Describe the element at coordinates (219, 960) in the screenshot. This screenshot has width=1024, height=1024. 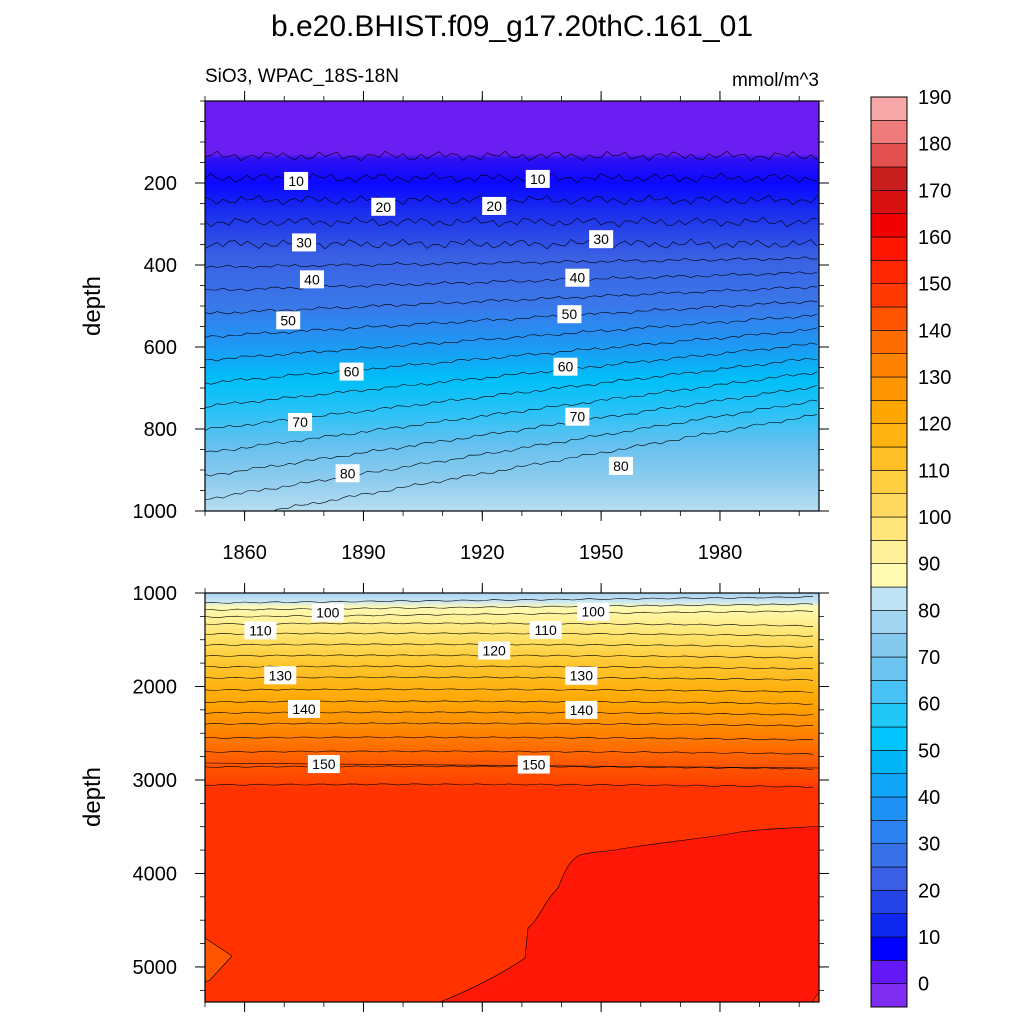
I see `lower-left-blob` at that location.